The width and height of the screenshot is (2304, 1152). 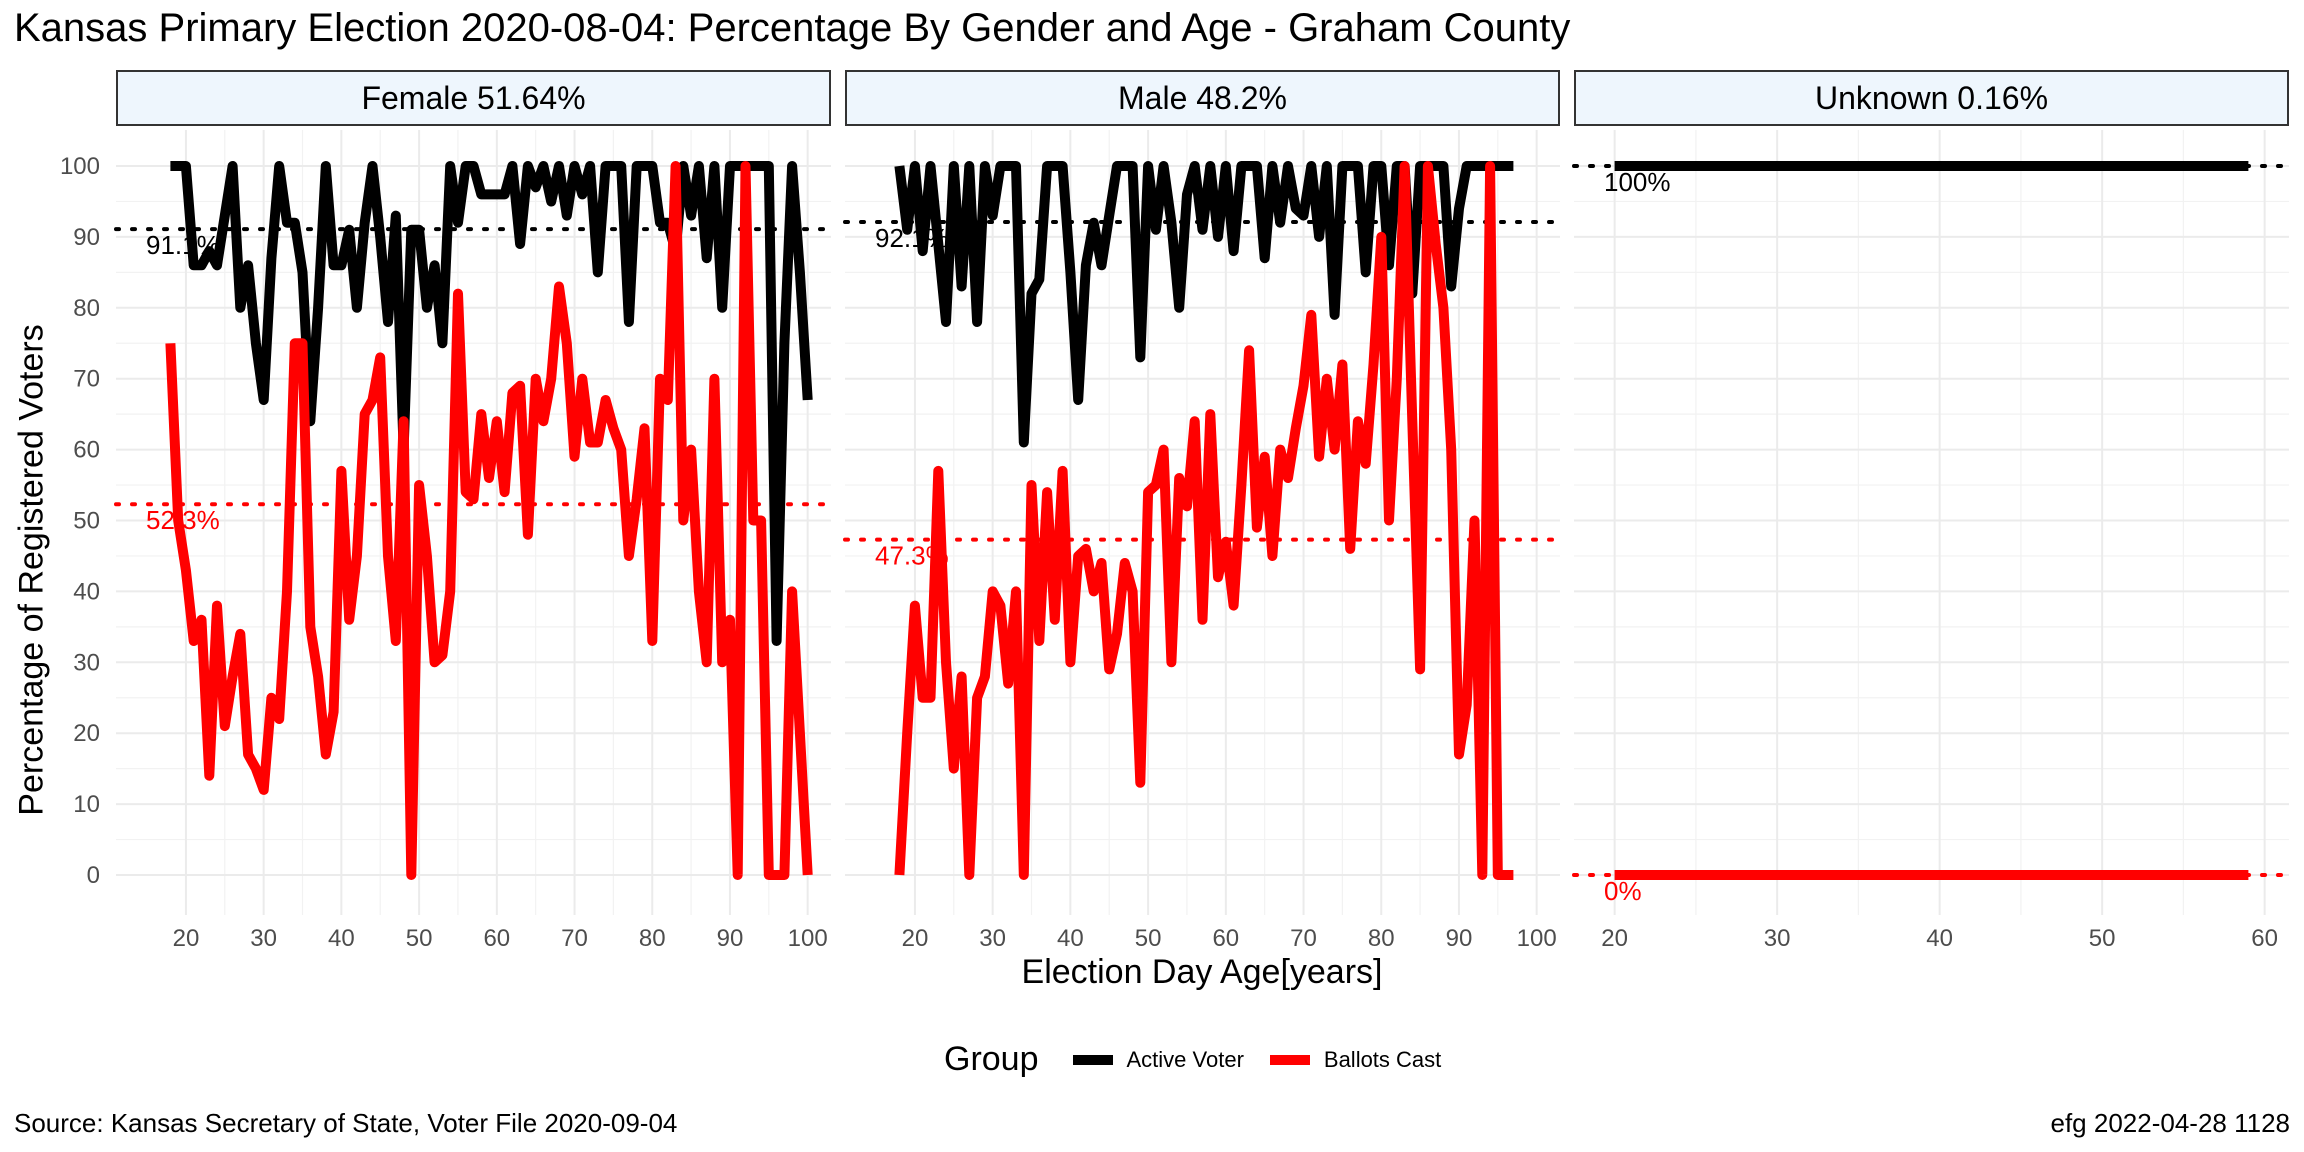 What do you see at coordinates (86, 591) in the screenshot?
I see `y-tick-label: 40` at bounding box center [86, 591].